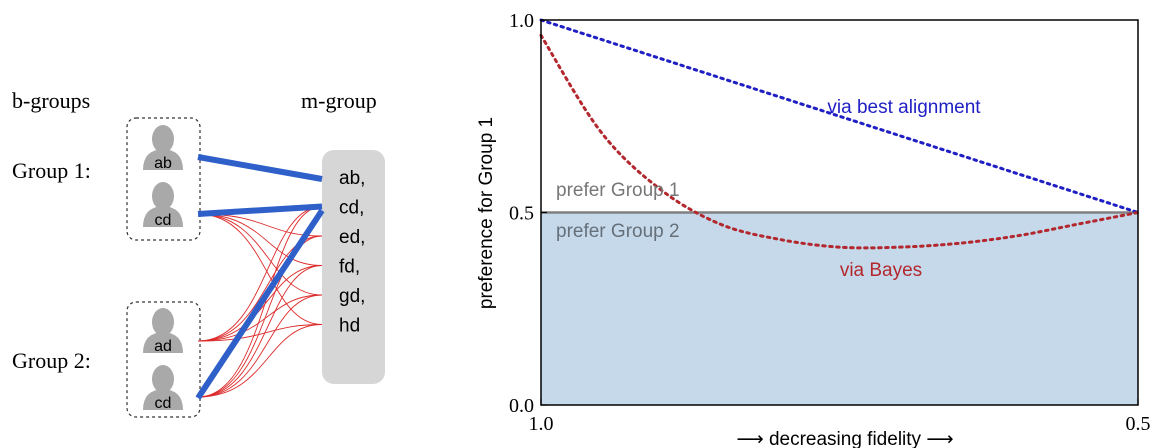 Image resolution: width=1157 pixels, height=448 pixels. Describe the element at coordinates (352, 237) in the screenshot. I see `m-group-item: ed,` at that location.